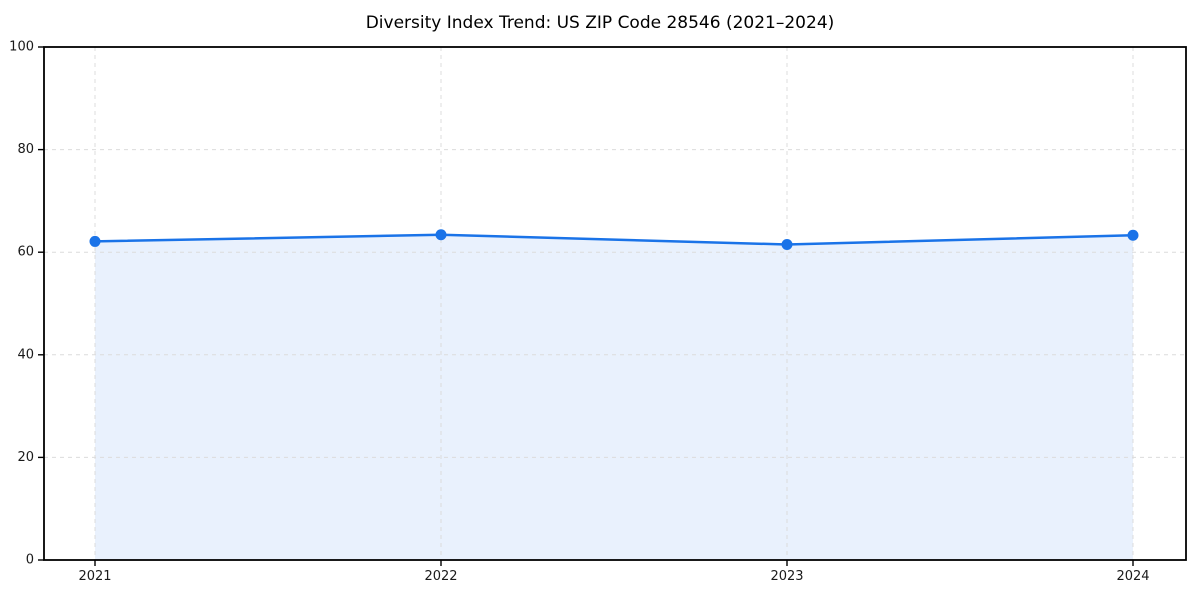 Image resolution: width=1200 pixels, height=600 pixels. What do you see at coordinates (25, 252) in the screenshot?
I see `y-tick-label: 60` at bounding box center [25, 252].